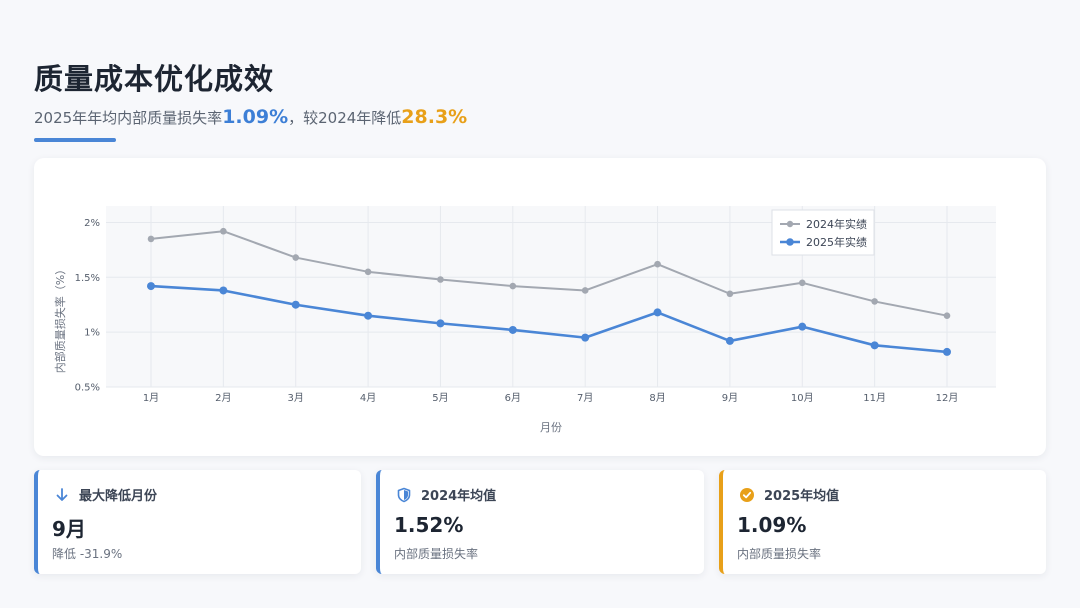 Image resolution: width=1080 pixels, height=608 pixels. I want to click on check-badge-icon, so click(747, 495).